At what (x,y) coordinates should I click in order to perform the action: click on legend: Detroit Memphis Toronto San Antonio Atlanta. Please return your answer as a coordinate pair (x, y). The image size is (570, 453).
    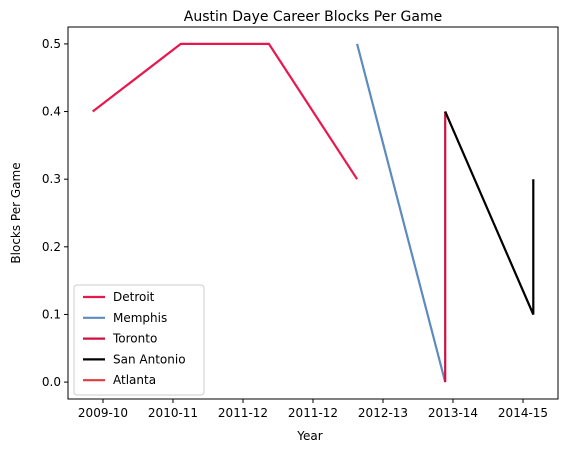
    Looking at the image, I should click on (139, 340).